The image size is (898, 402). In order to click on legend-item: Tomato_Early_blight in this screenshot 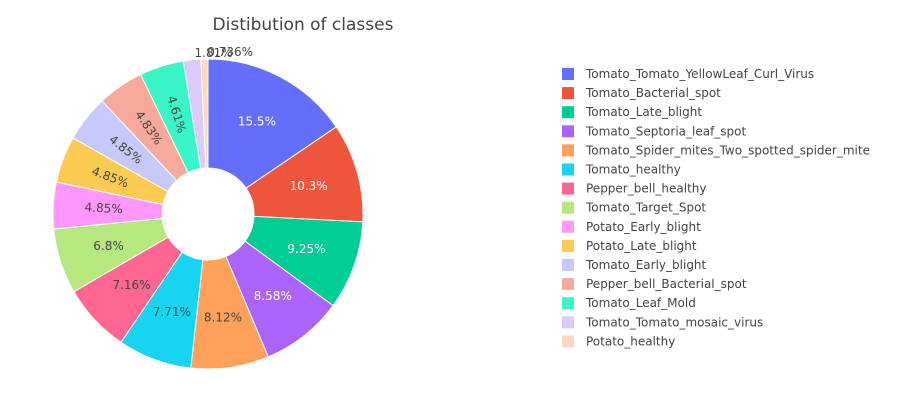, I will do `click(634, 265)`.